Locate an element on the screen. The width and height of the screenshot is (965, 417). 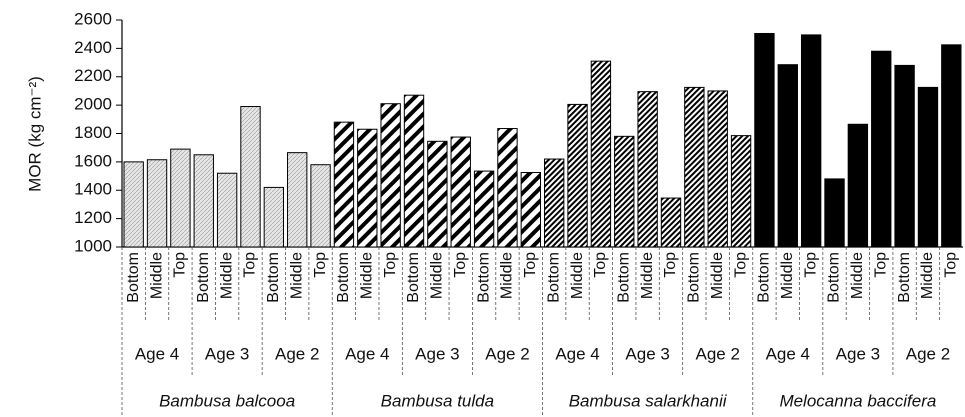
series-label: Bambusa salarkhanii is located at coordinates (648, 400).